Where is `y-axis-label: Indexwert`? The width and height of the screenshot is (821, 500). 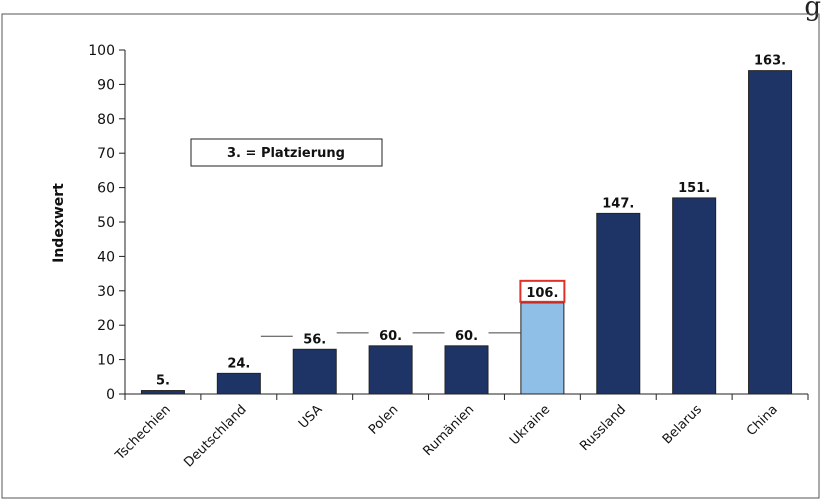
y-axis-label: Indexwert is located at coordinates (59, 223).